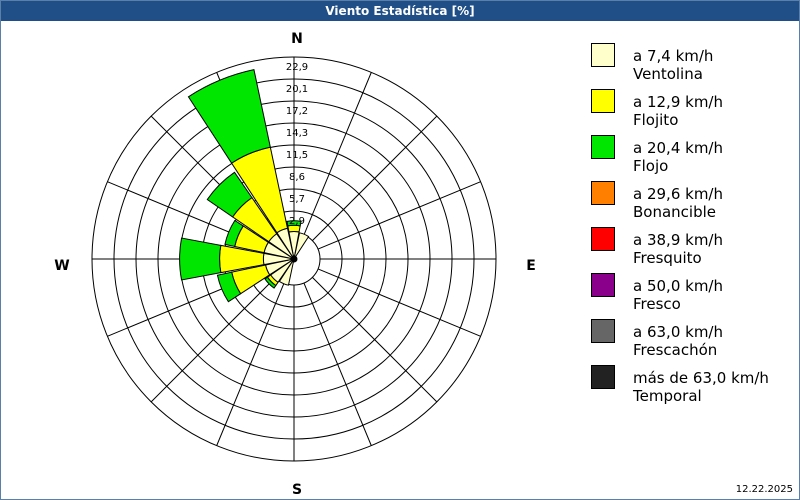  What do you see at coordinates (229, 116) in the screenshot?
I see `petal-nnw-flojo` at bounding box center [229, 116].